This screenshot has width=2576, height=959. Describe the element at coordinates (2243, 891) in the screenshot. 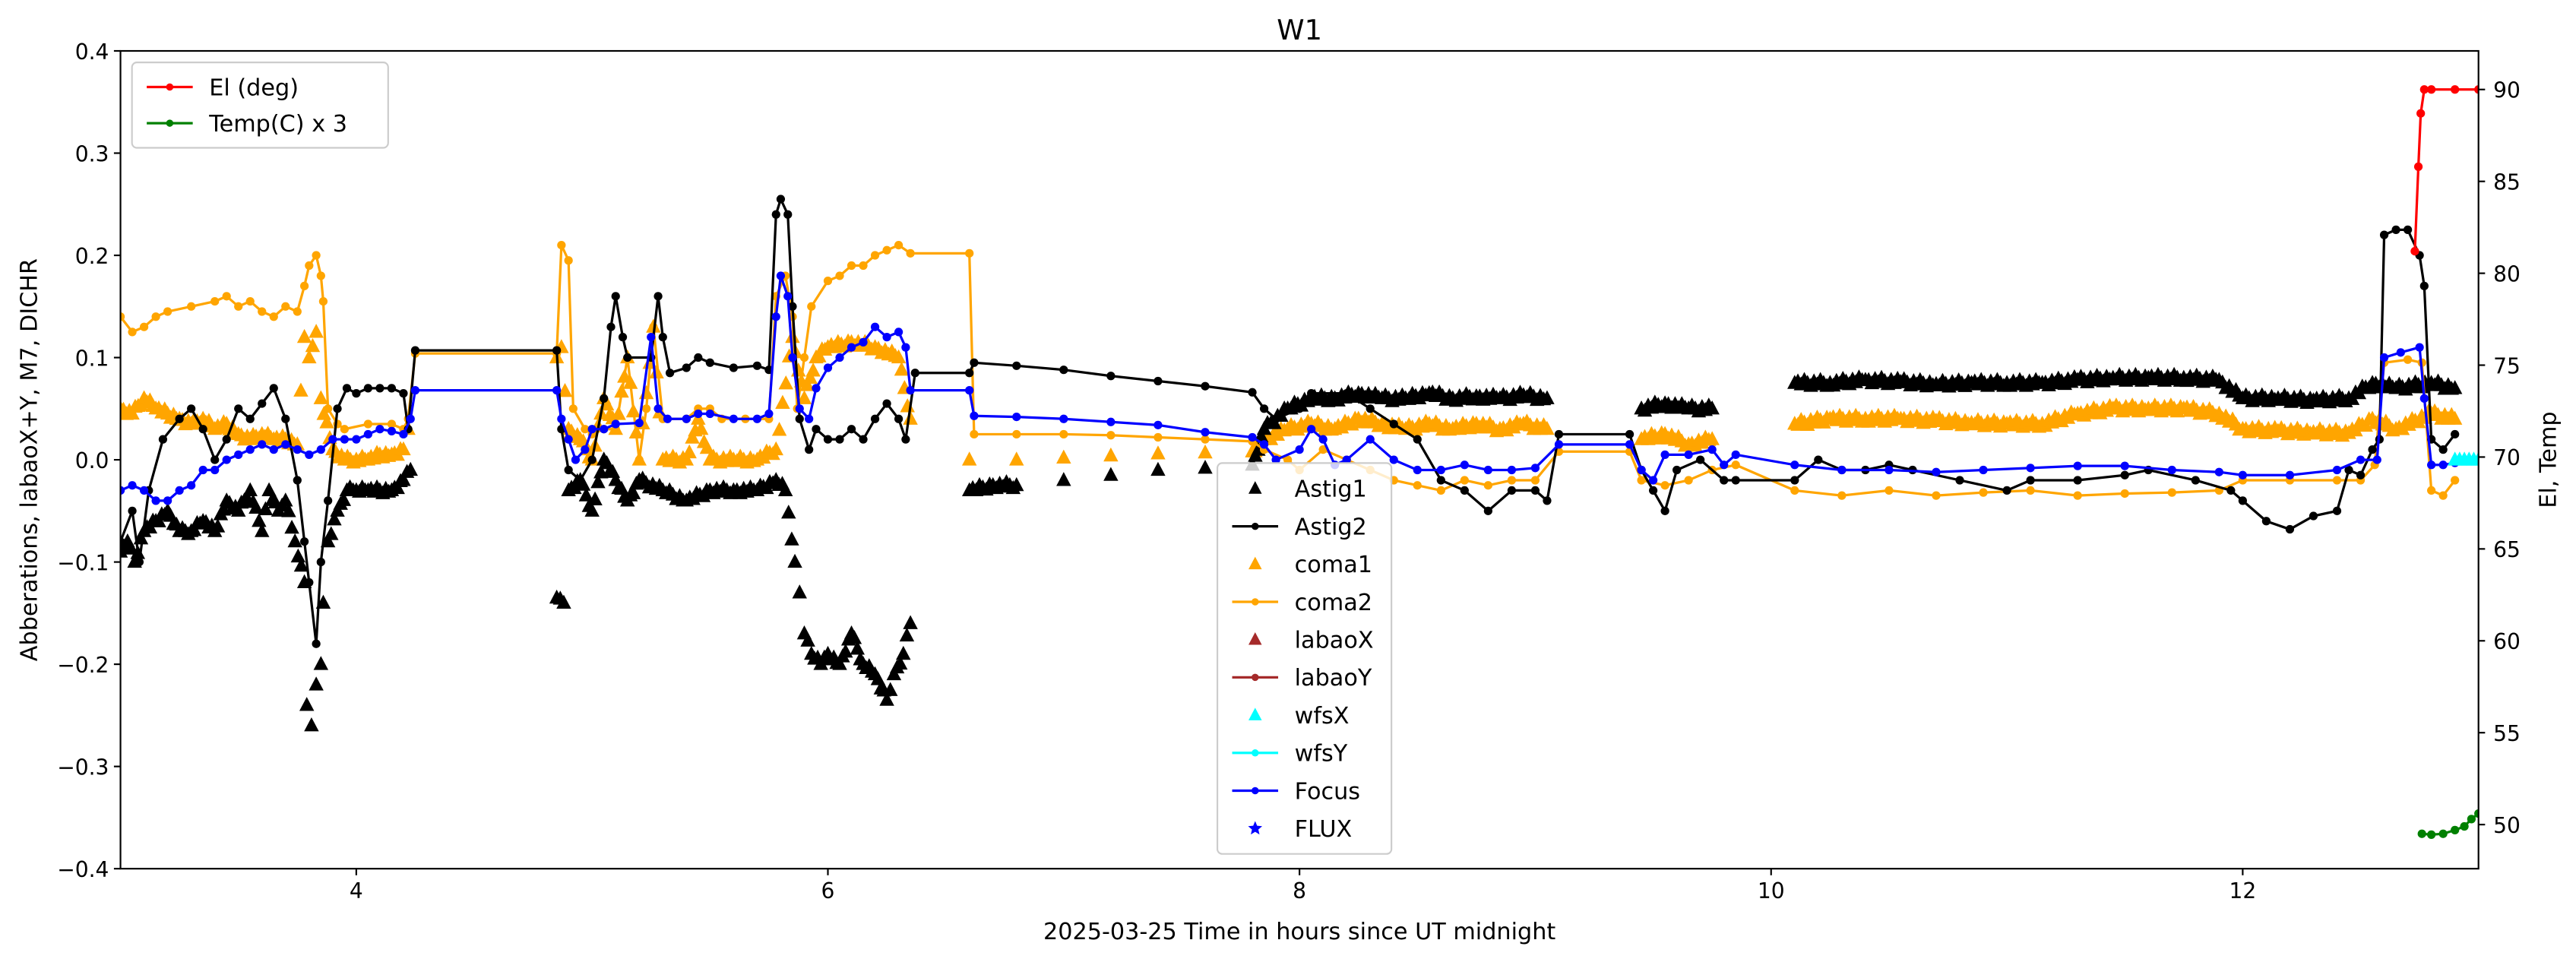

I see `x-tick-label: 12` at that location.